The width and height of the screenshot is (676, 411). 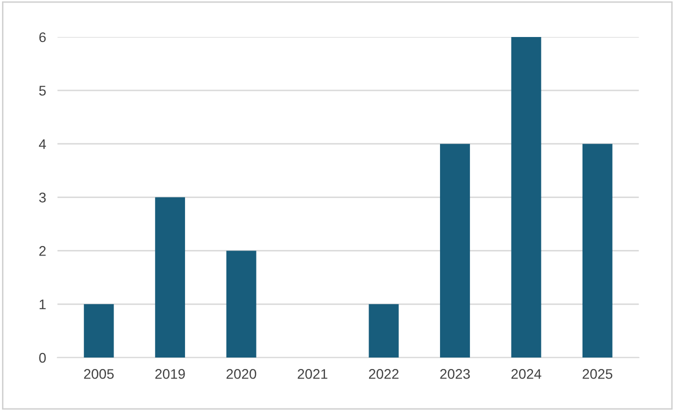 What do you see at coordinates (526, 374) in the screenshot?
I see `x-tick-label: 2024` at bounding box center [526, 374].